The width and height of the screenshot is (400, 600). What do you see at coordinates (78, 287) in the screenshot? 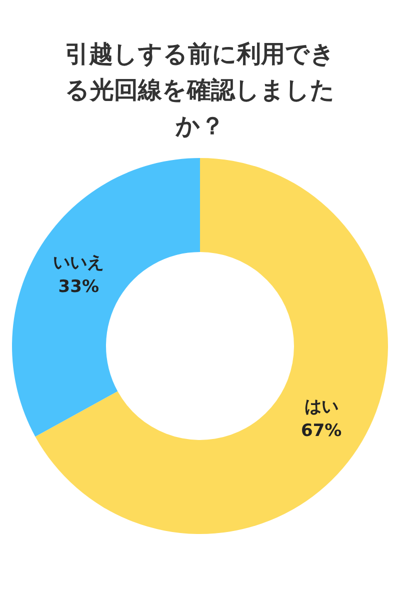
I see `data-label: 33%` at bounding box center [78, 287].